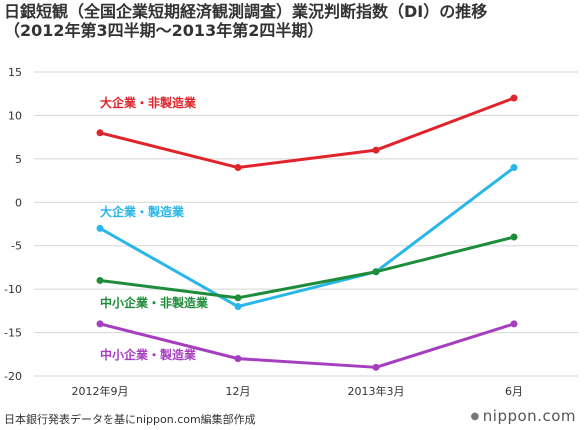  Describe the element at coordinates (13, 376) in the screenshot. I see `y-tick-label: -20` at that location.